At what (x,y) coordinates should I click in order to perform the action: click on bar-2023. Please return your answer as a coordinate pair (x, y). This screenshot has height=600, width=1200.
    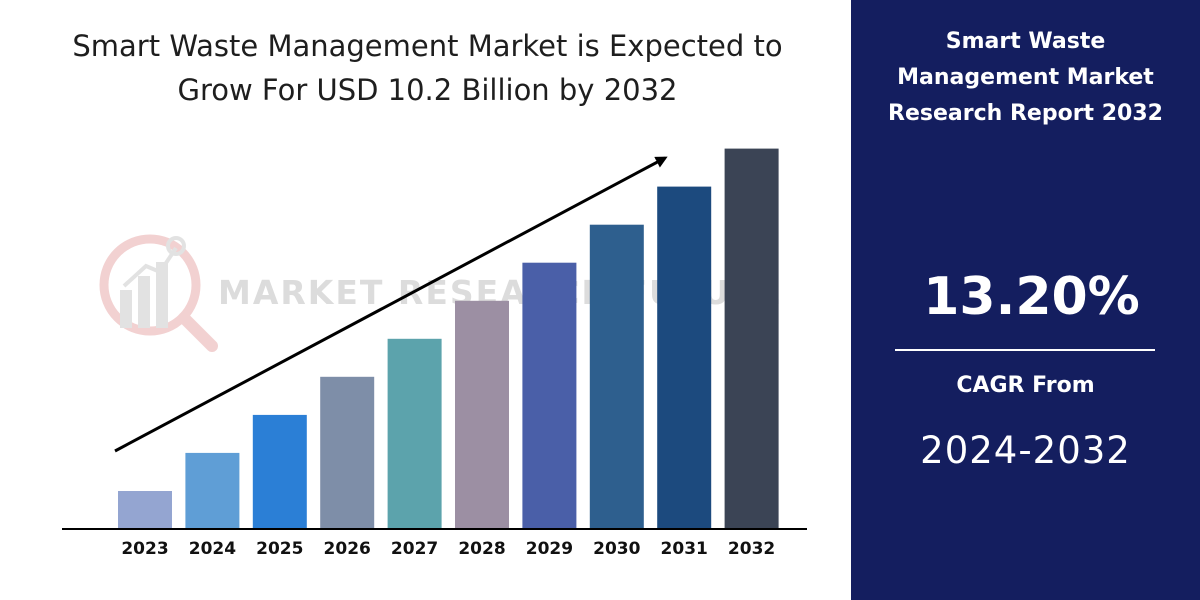
    Looking at the image, I should click on (145, 510).